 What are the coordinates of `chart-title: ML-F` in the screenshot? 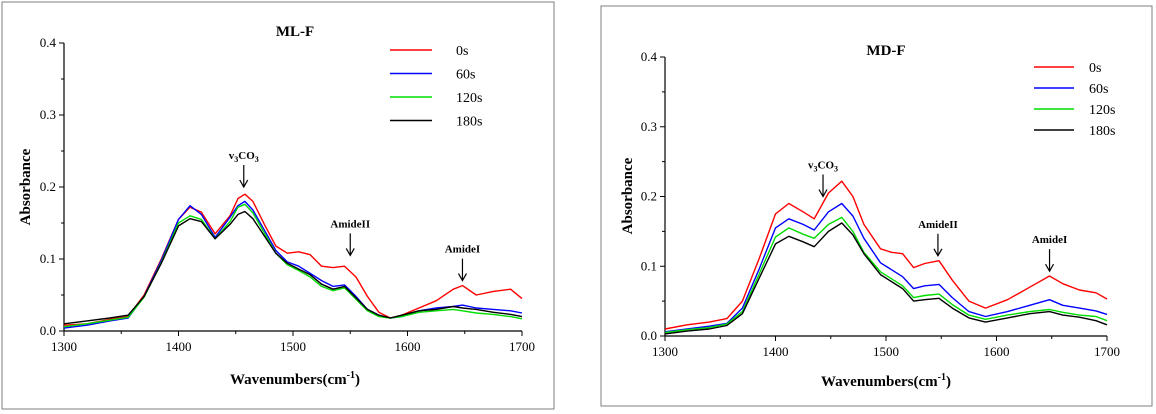 It's located at (295, 32).